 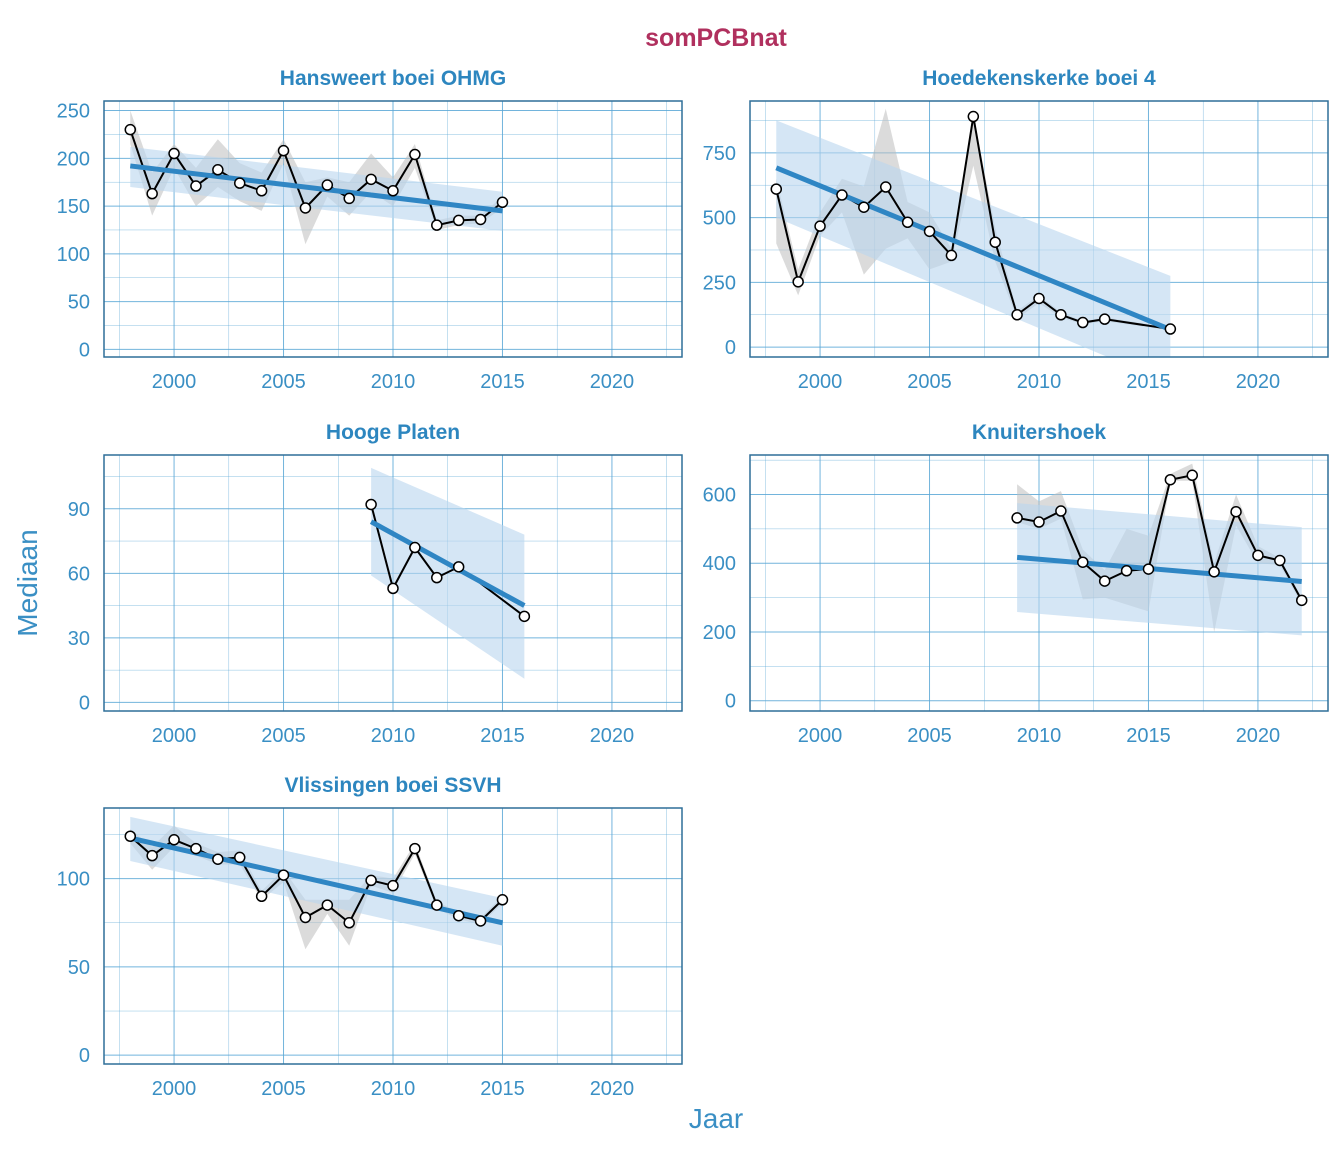 What do you see at coordinates (716, 1118) in the screenshot?
I see `x-axis-title: Jaar` at bounding box center [716, 1118].